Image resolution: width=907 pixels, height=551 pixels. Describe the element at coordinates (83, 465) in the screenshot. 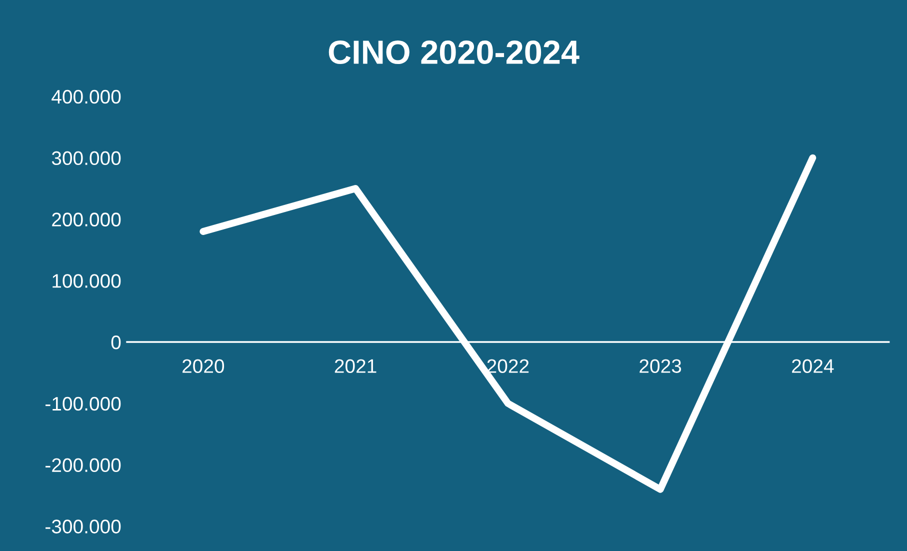

I see `y-tick-label: -200.000` at that location.